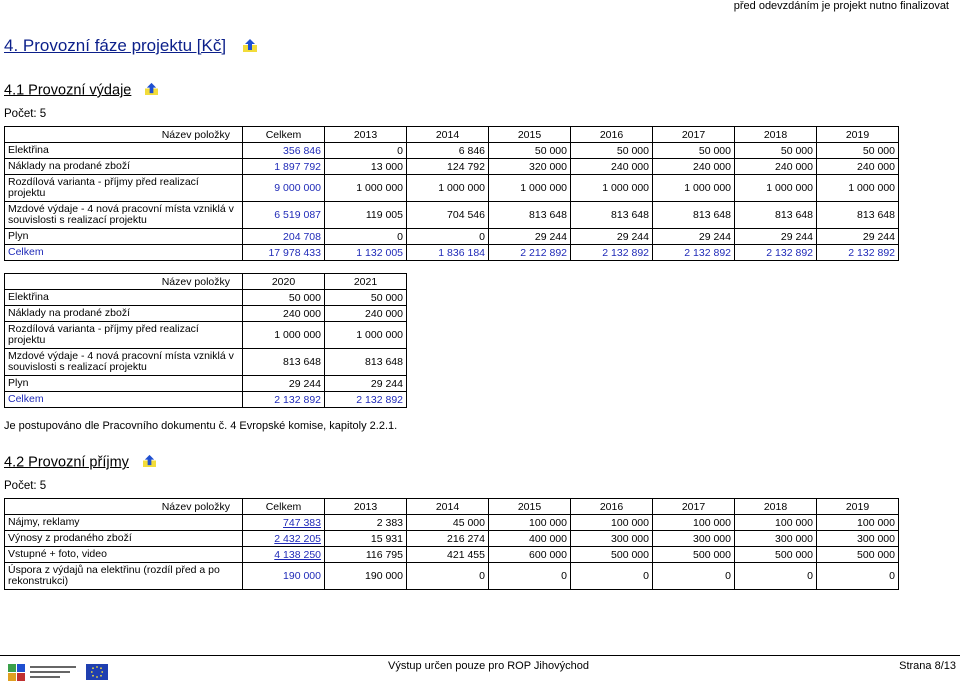 The width and height of the screenshot is (960, 687). I want to click on total-cell: 356 846, so click(283, 150).